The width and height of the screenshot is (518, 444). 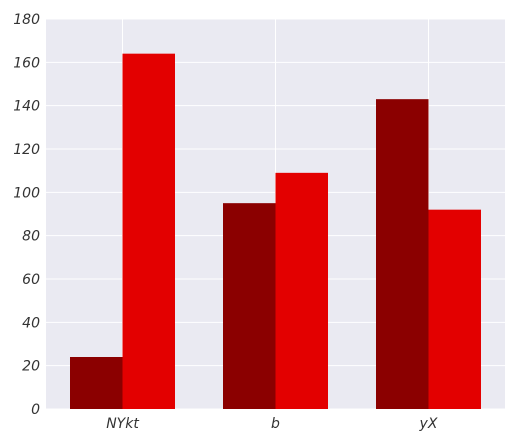 I want to click on y-tick-label: 180, so click(x=26, y=20).